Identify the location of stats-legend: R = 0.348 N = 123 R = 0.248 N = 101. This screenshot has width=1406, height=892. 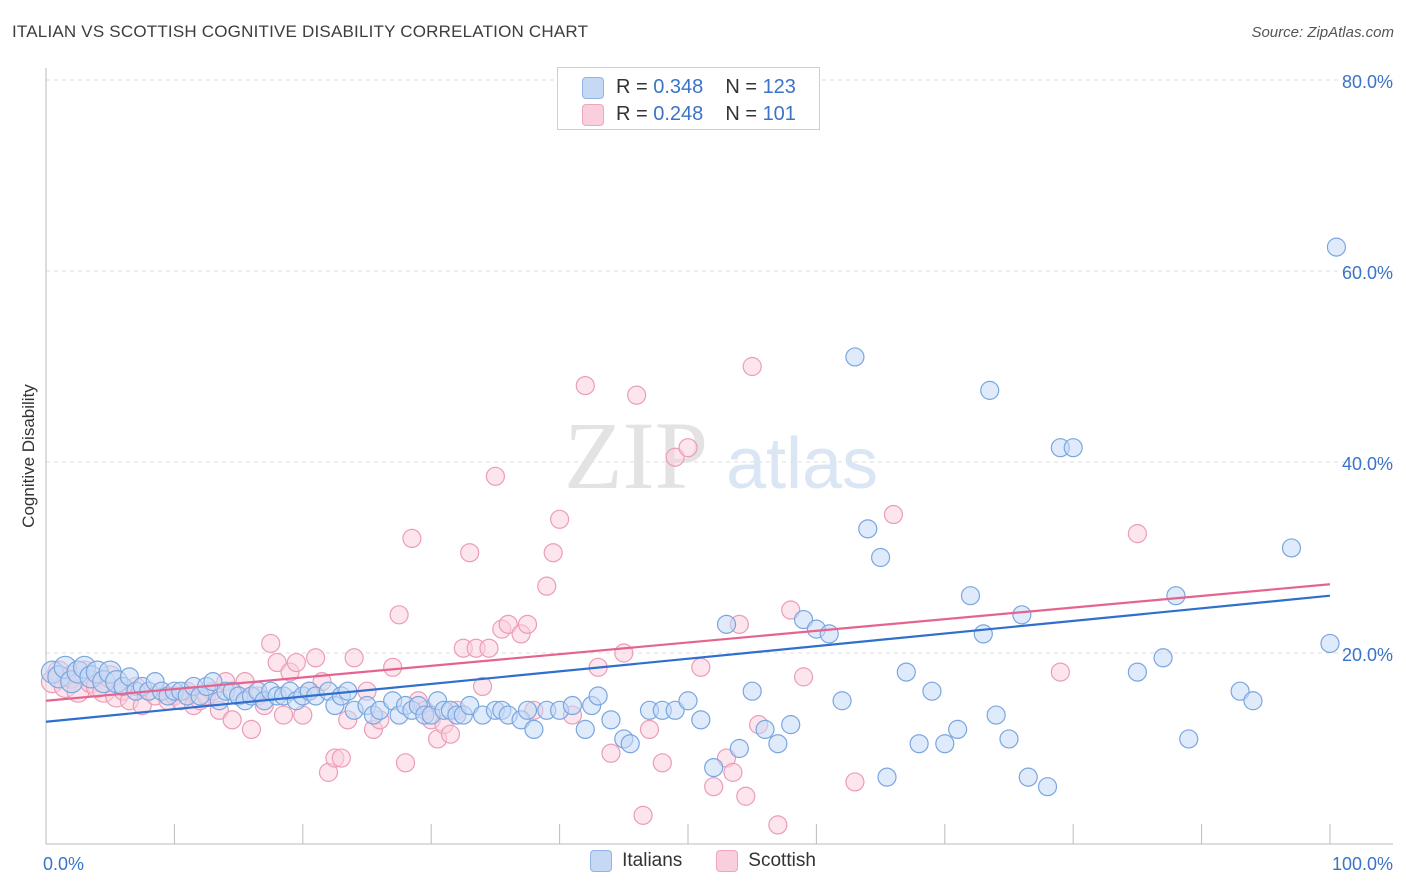
(688, 98).